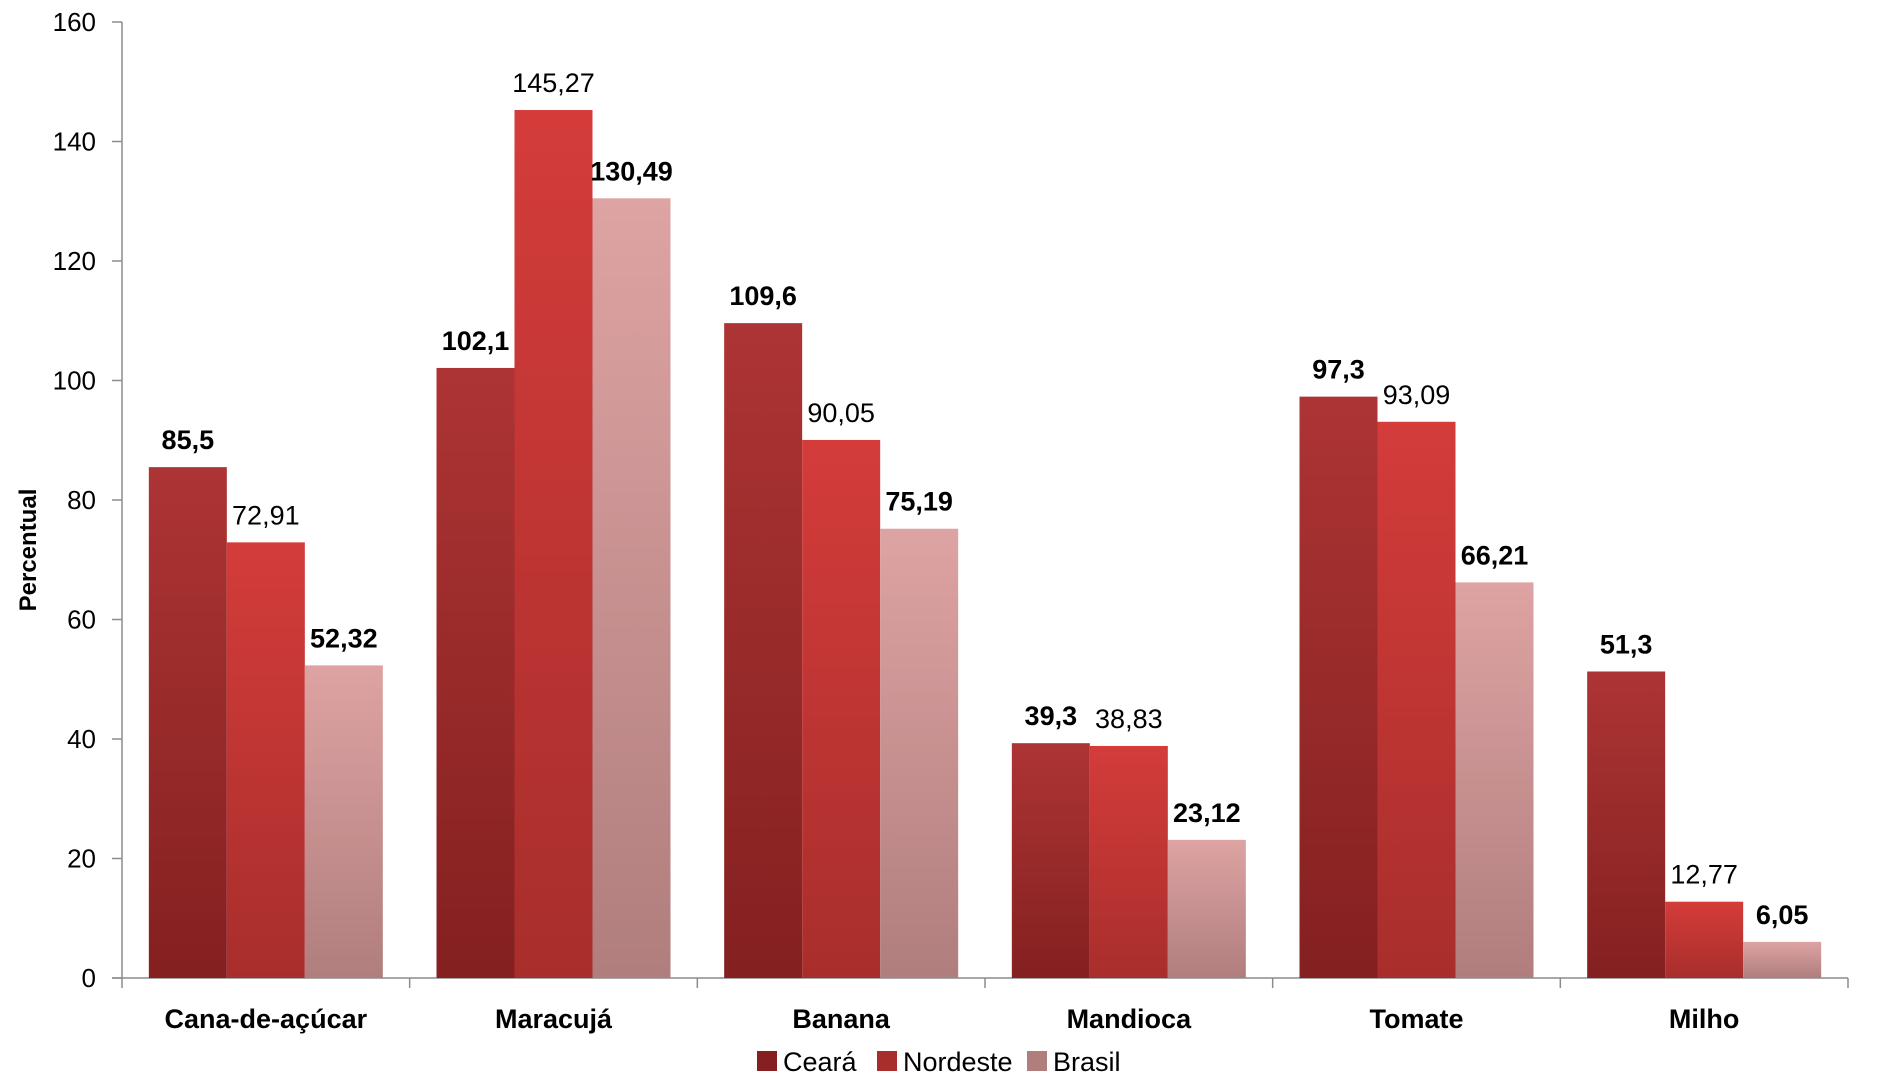 Image resolution: width=1878 pixels, height=1086 pixels. What do you see at coordinates (266, 1019) in the screenshot?
I see `x-tick-label: Cana-de-açúcar` at bounding box center [266, 1019].